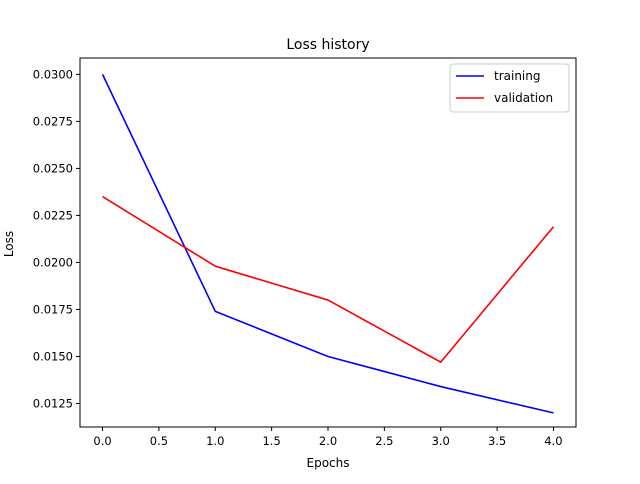  What do you see at coordinates (53, 168) in the screenshot?
I see `y-tick-label: 0.0250` at bounding box center [53, 168].